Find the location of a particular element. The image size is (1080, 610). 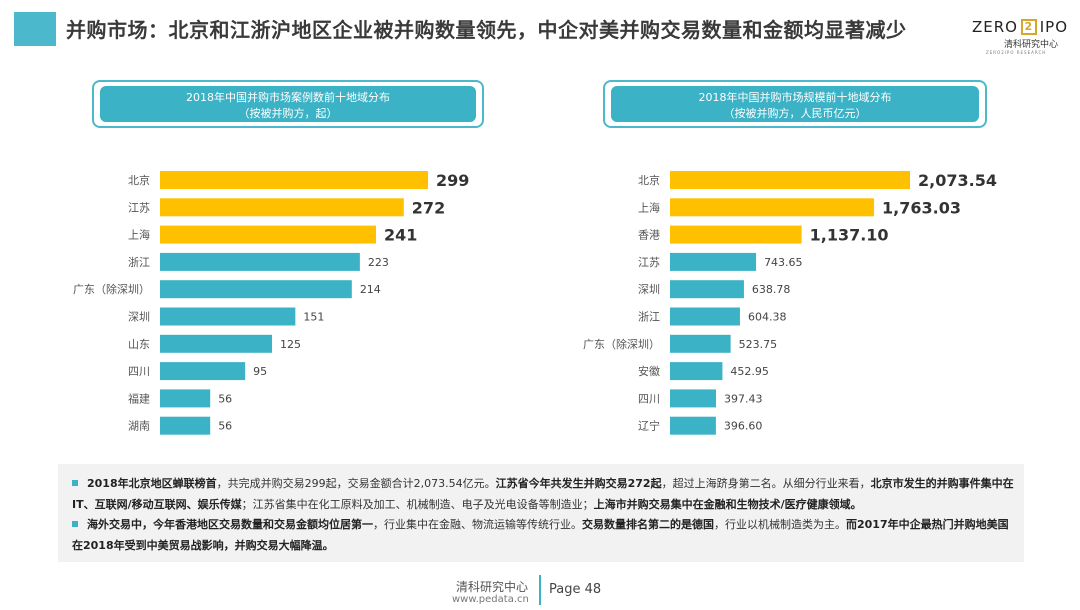

category-label: 安徽 is located at coordinates (649, 371).